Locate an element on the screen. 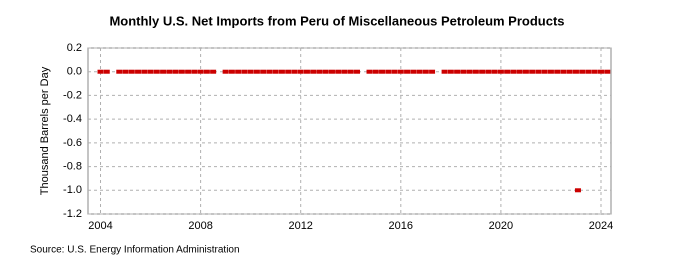 This screenshot has height=280, width=675. y-tick-label: -0.2 is located at coordinates (72, 95).